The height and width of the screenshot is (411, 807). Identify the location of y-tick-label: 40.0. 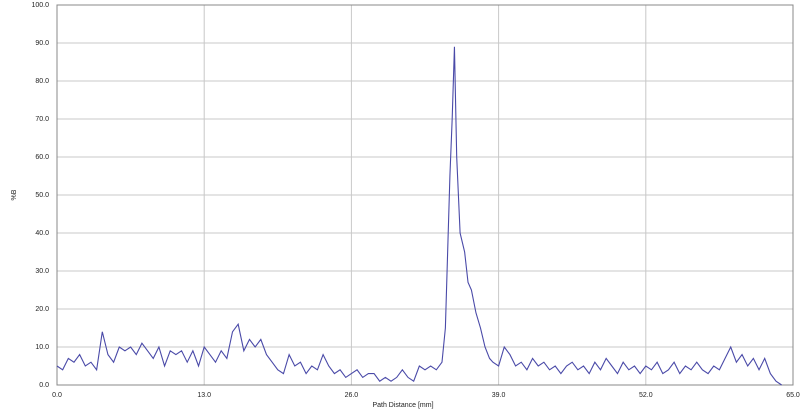
(42, 233).